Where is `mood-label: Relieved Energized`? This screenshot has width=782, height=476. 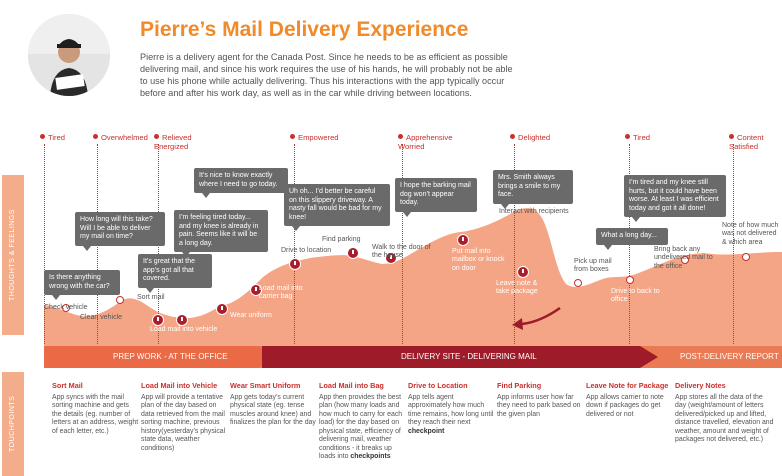 mood-label: Relieved Energized is located at coordinates (173, 142).